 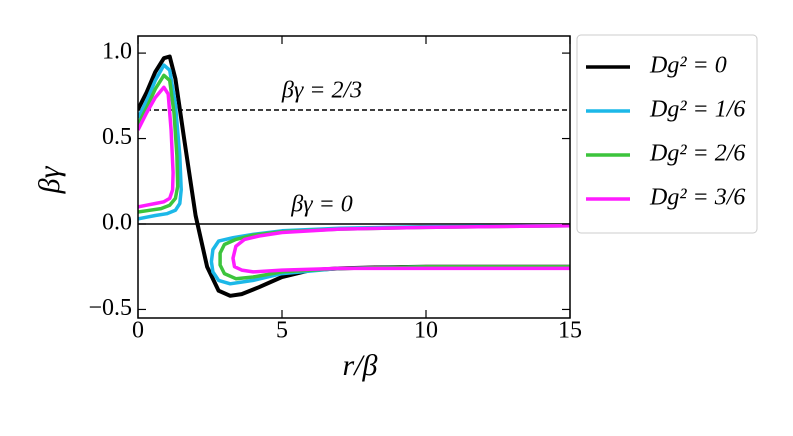 I want to click on y-tick-label: 0.0, so click(x=117, y=223).